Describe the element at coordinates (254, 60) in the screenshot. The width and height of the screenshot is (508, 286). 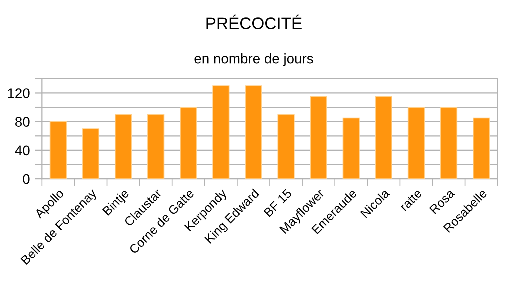
I see `chart-subtitle: en nombre de jours` at that location.